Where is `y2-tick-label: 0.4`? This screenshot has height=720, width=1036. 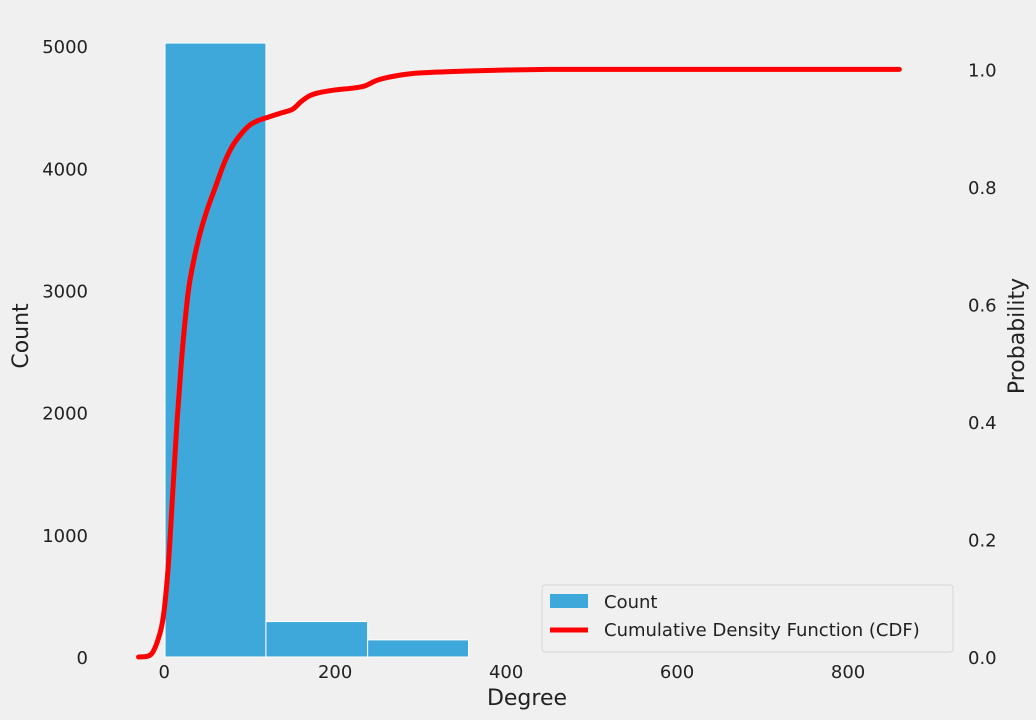 y2-tick-label: 0.4 is located at coordinates (982, 423).